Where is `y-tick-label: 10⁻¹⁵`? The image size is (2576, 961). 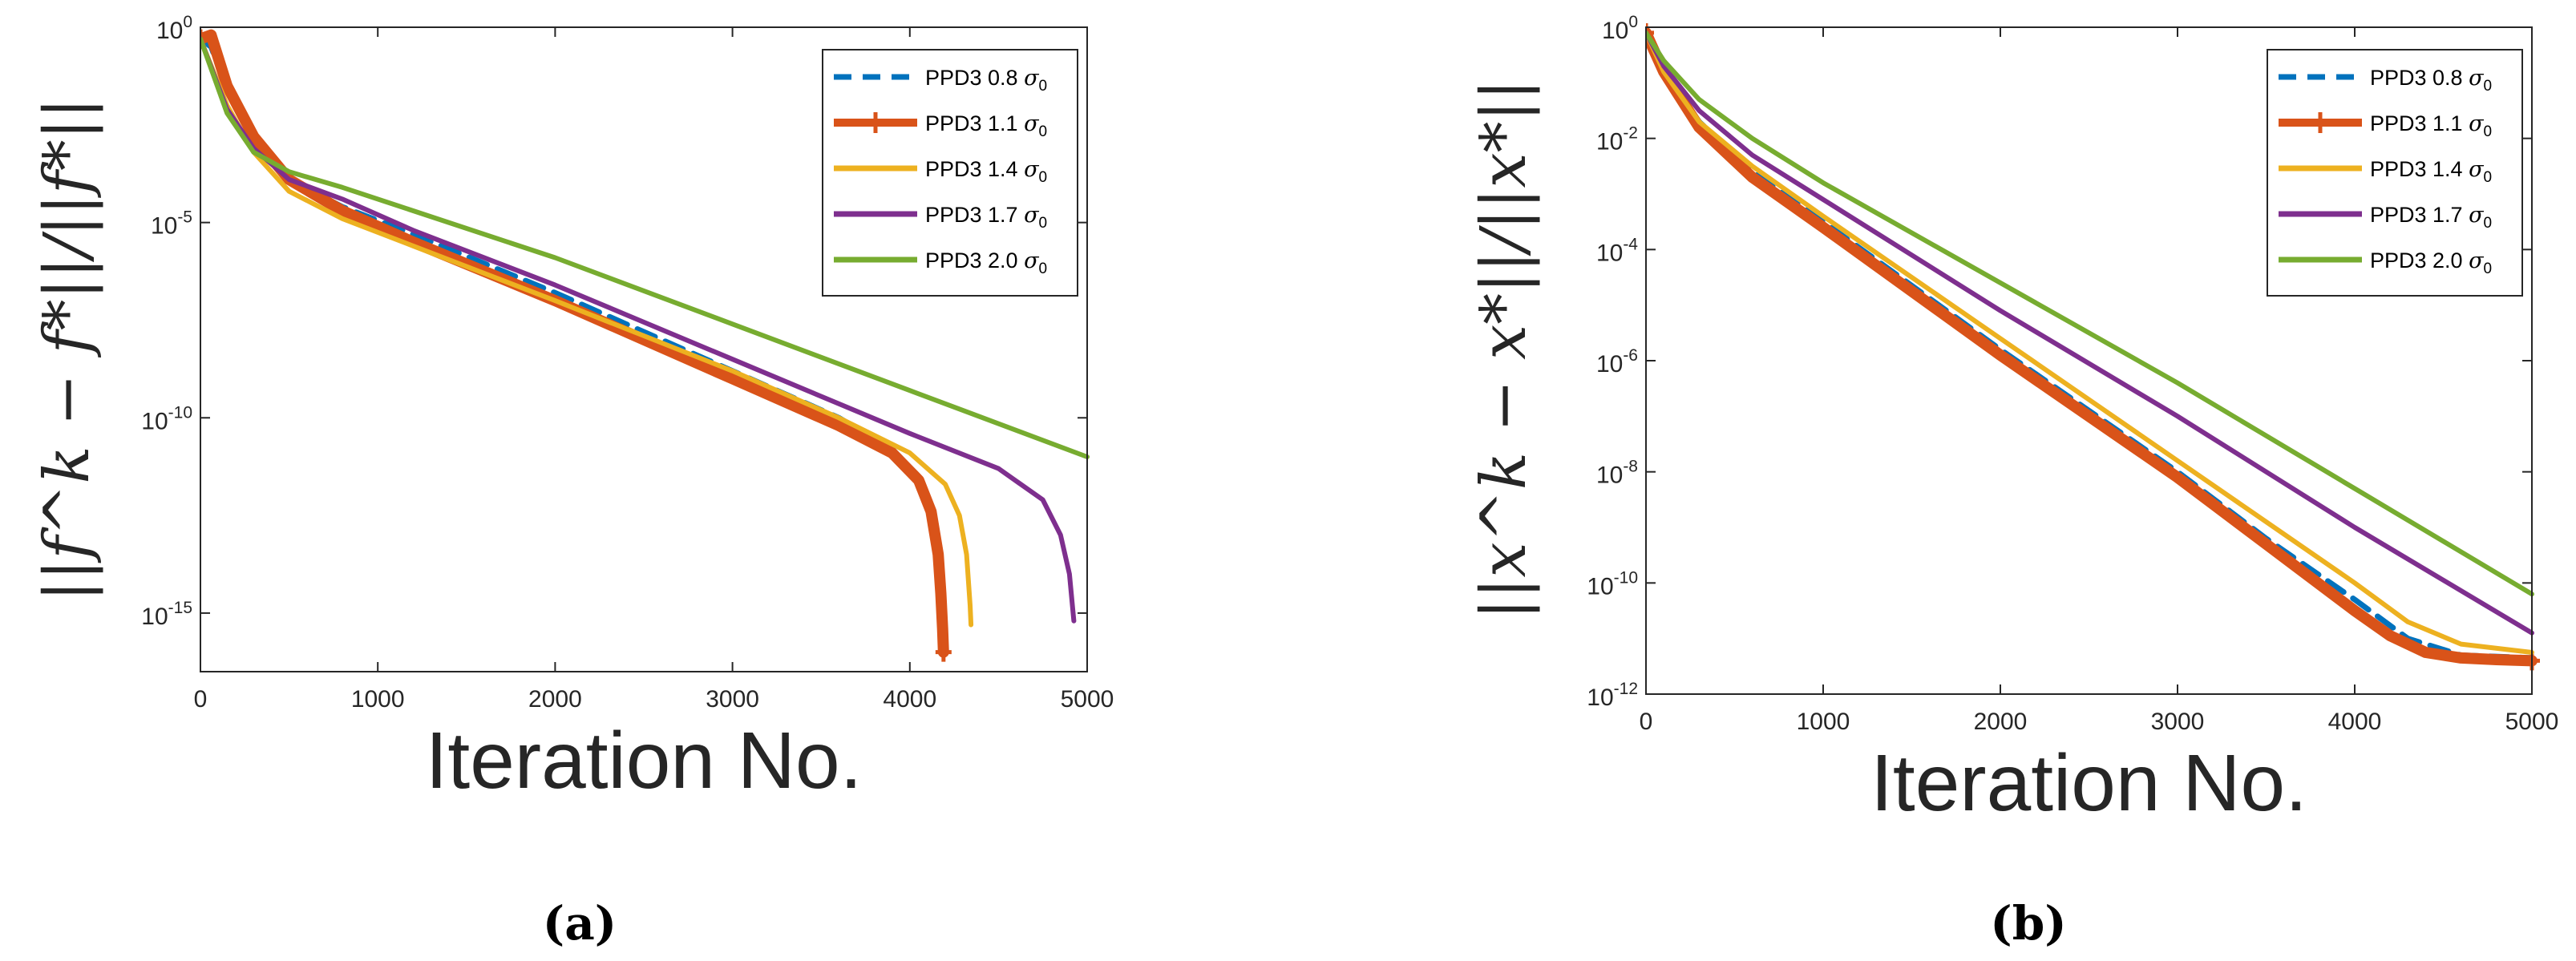 y-tick-label: 10⁻¹⁵ is located at coordinates (166, 614).